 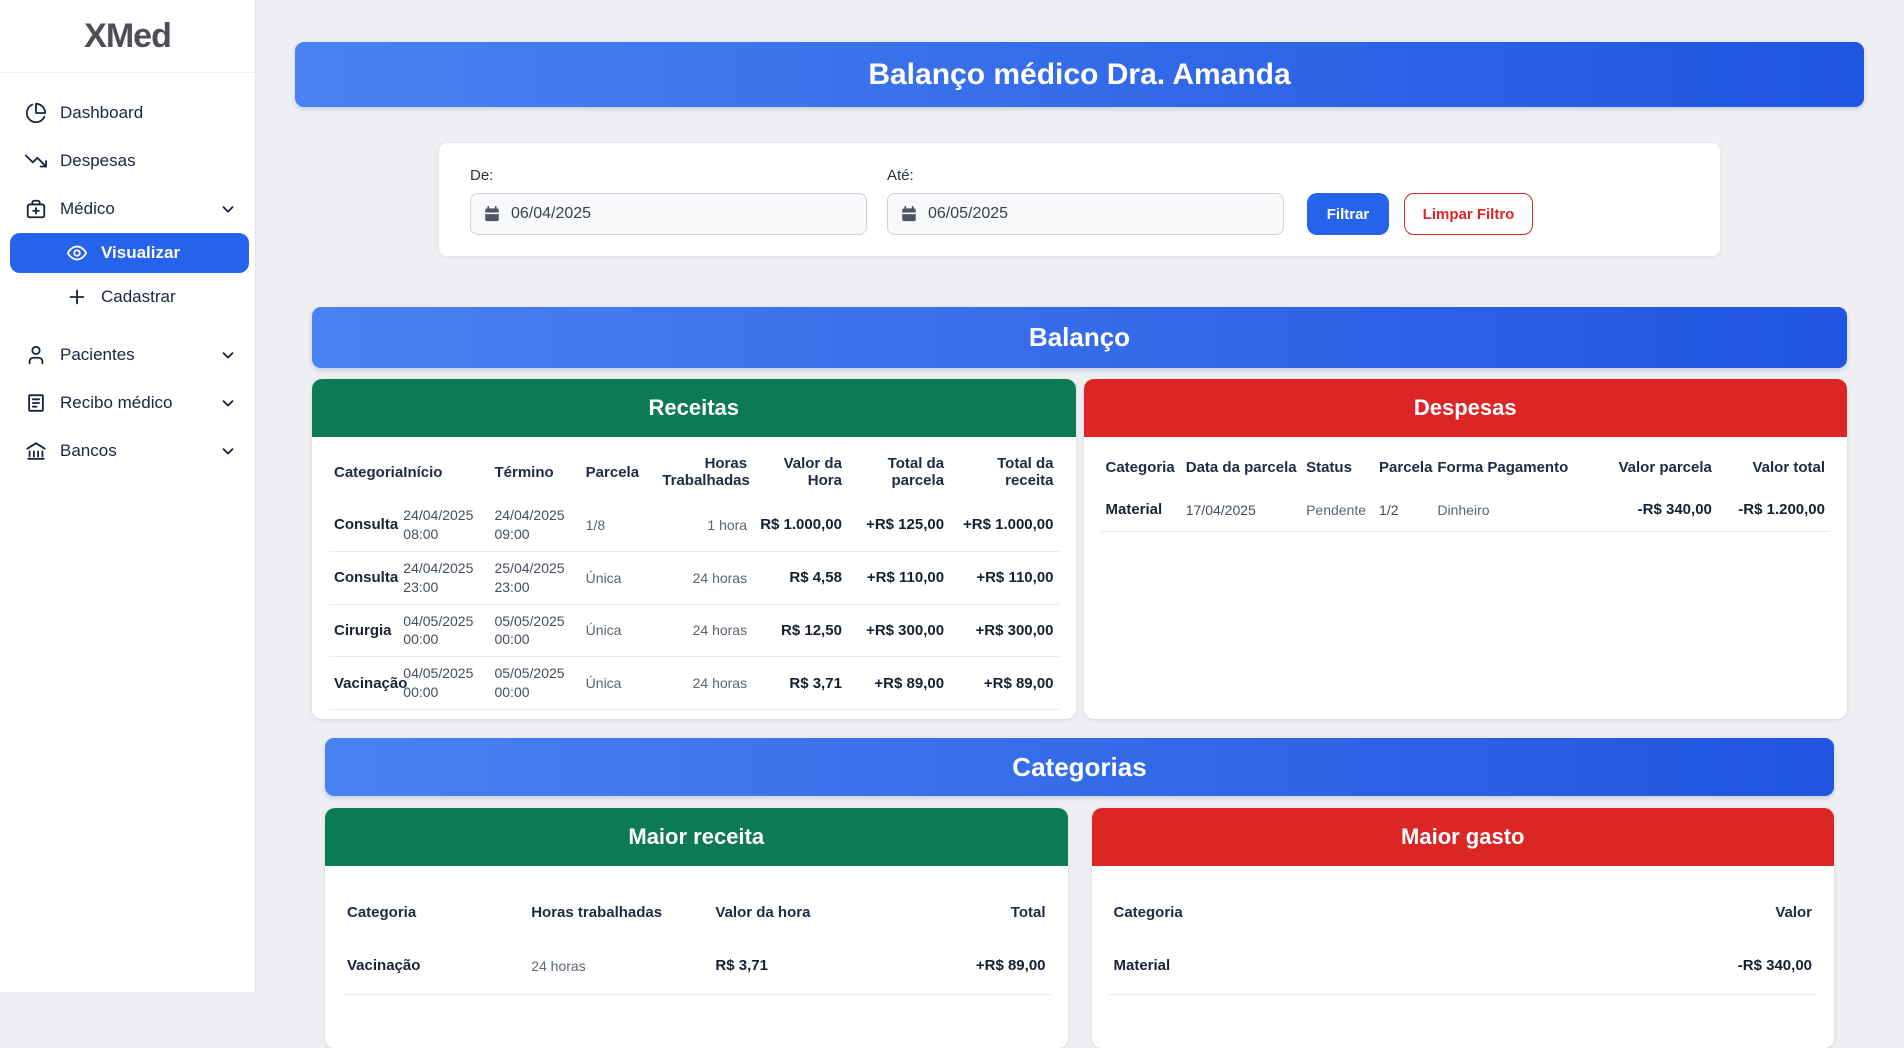 What do you see at coordinates (1004, 525) in the screenshot?
I see `cell-total-receita: +R$ 1.000,00` at bounding box center [1004, 525].